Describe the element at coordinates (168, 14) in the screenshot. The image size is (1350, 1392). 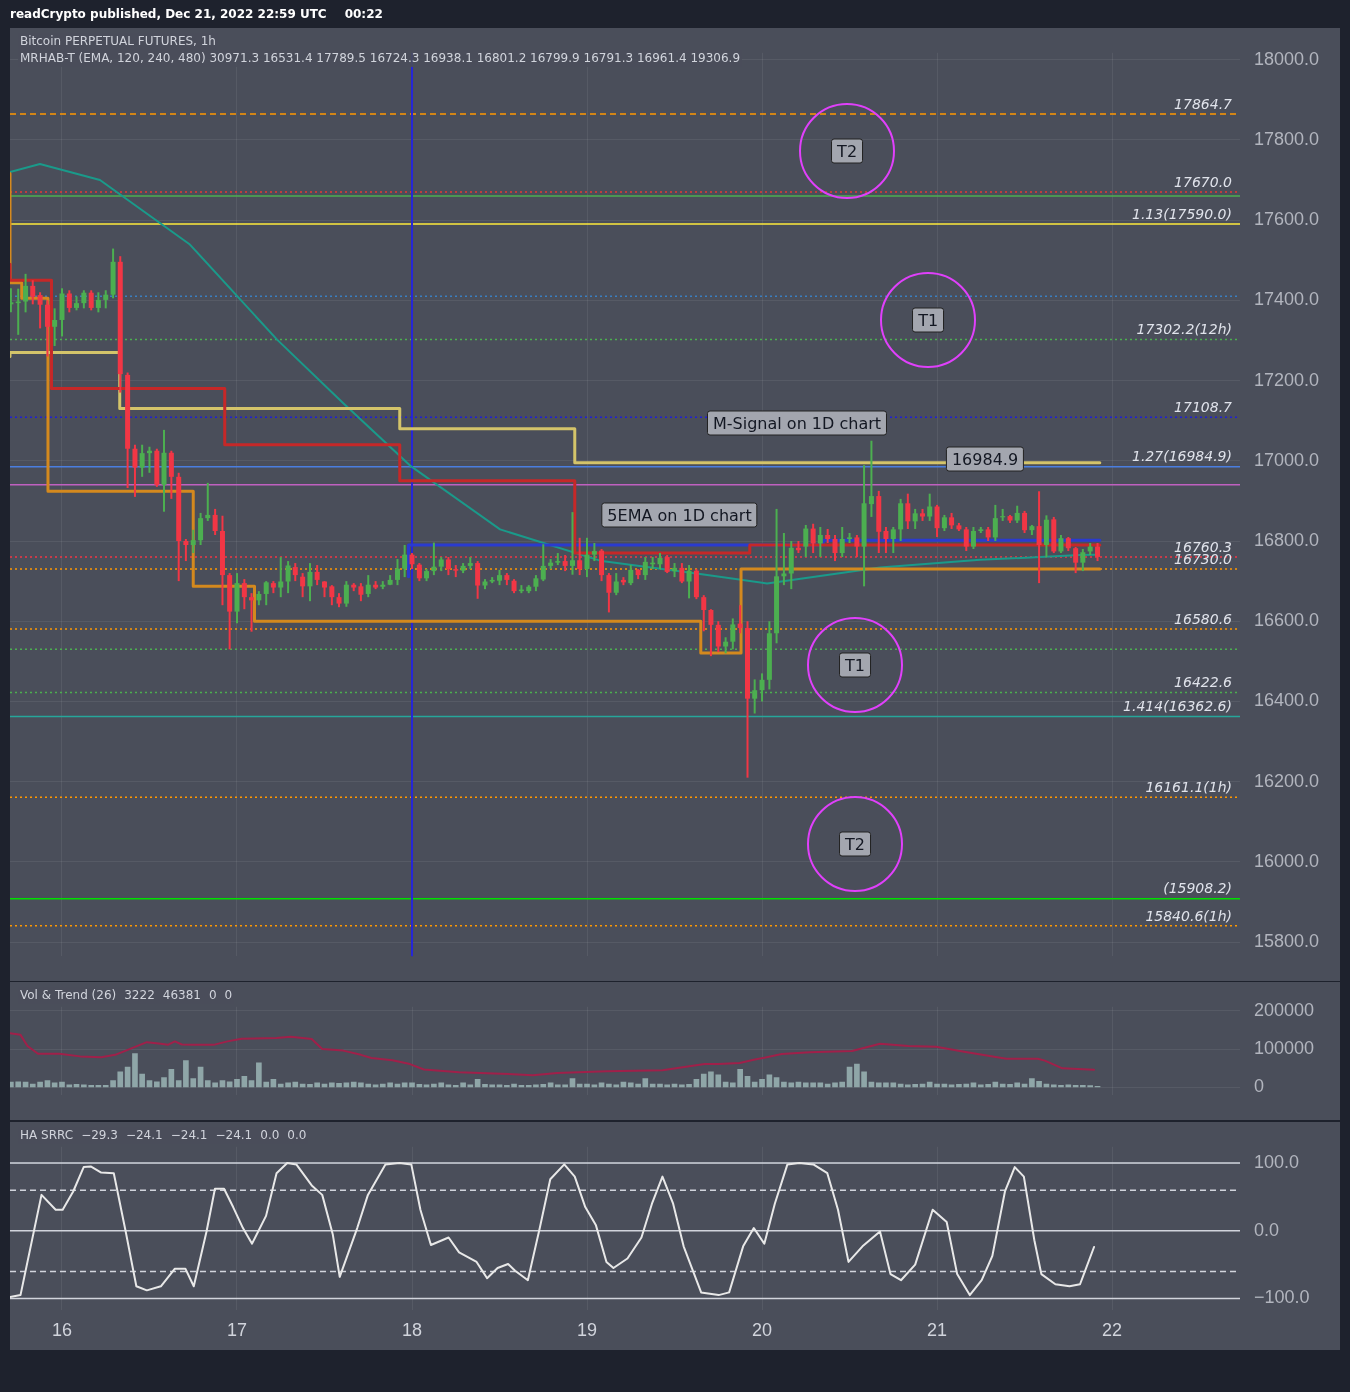
I see `text: readCrypto published, Dec 21, 2022 22:59 UTC` at that location.